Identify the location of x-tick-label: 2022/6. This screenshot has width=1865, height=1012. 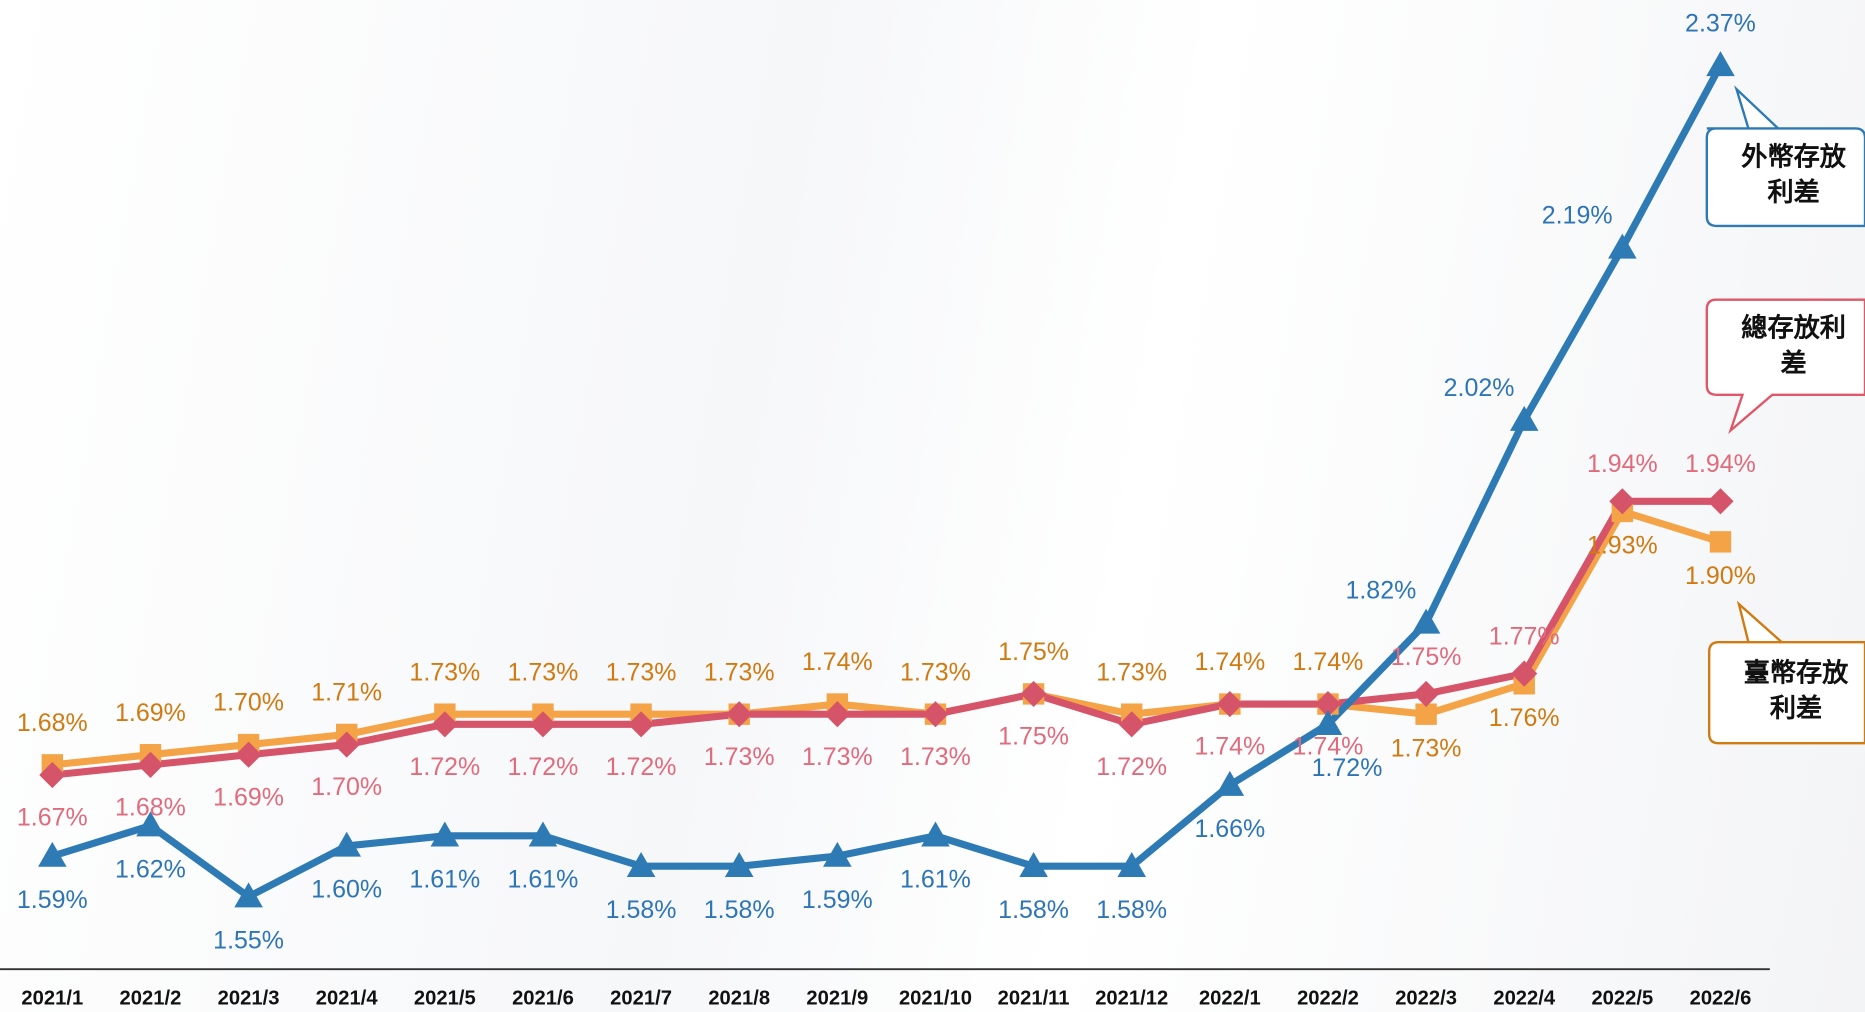
(1721, 998).